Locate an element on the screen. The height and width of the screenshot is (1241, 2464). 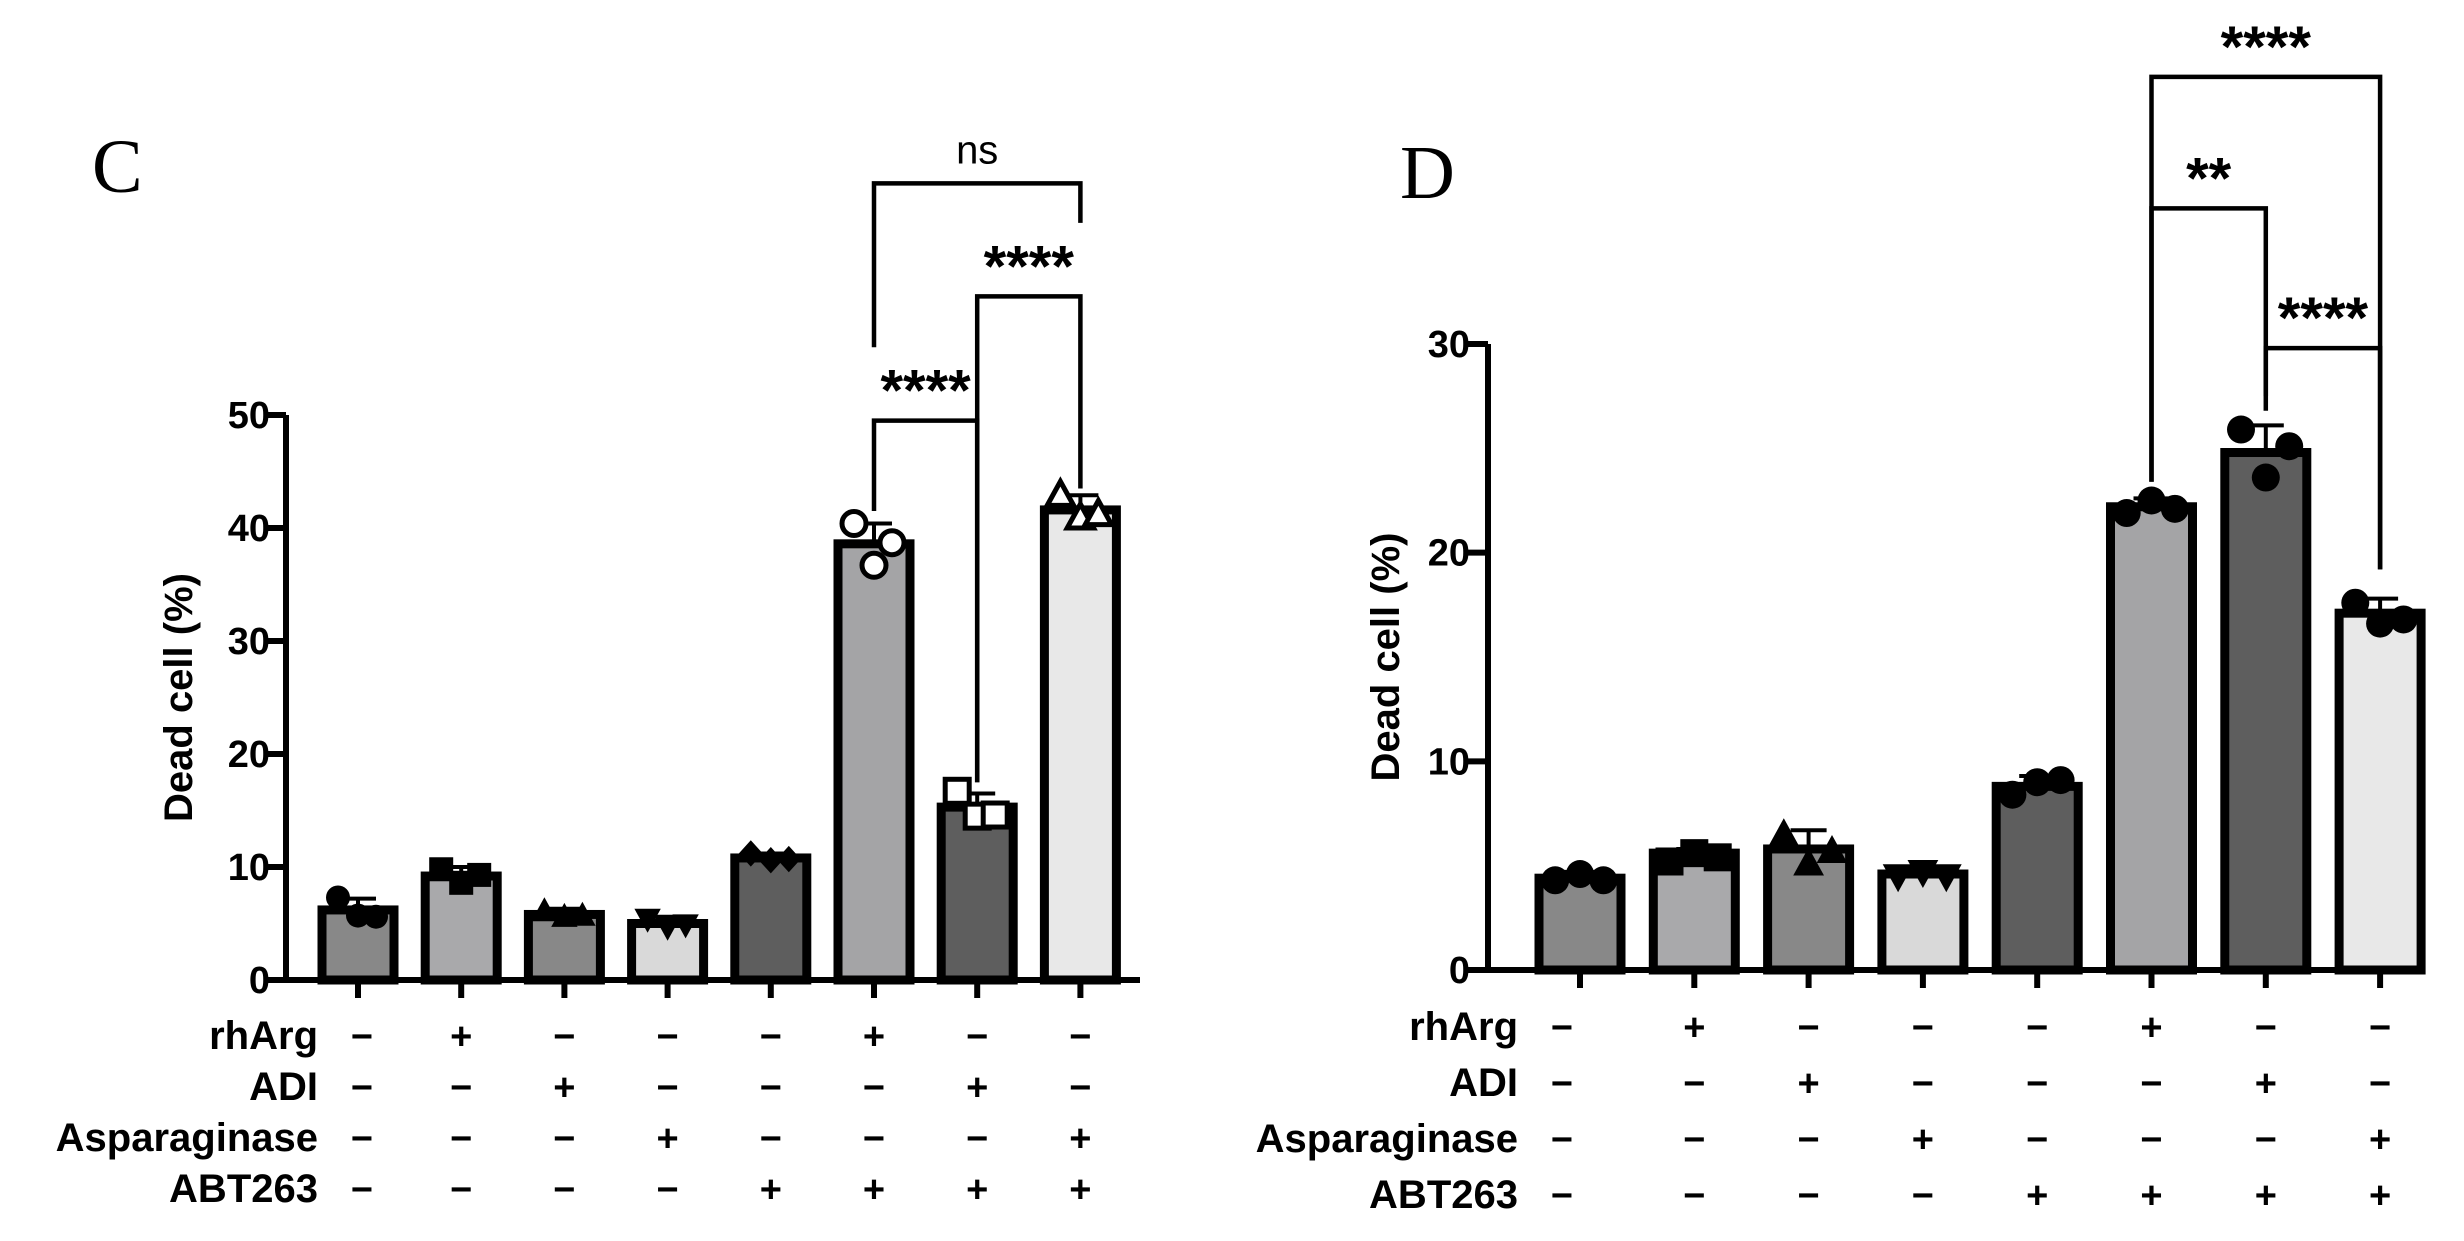
condition-row-label: Asparaginase is located at coordinates (1387, 1139).